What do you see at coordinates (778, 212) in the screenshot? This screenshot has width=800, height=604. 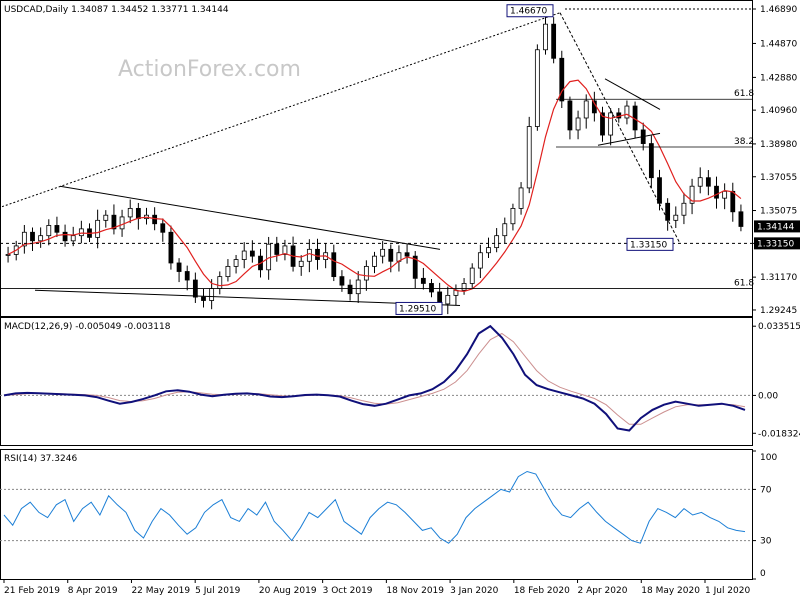 I see `main-y-tick-label: 1.35075` at bounding box center [778, 212].